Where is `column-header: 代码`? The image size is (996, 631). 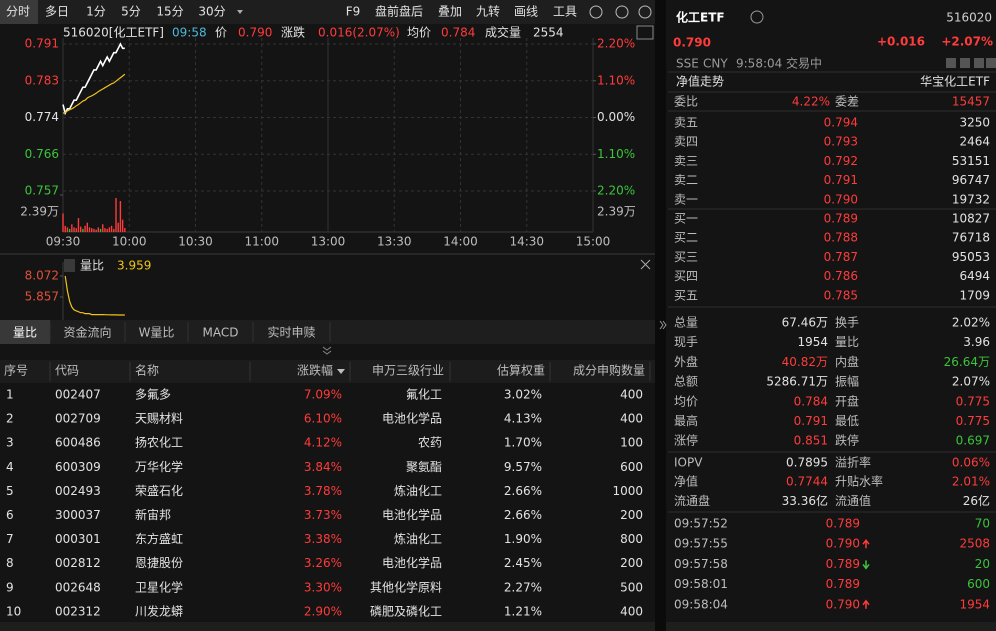
column-header: 代码 is located at coordinates (67, 371).